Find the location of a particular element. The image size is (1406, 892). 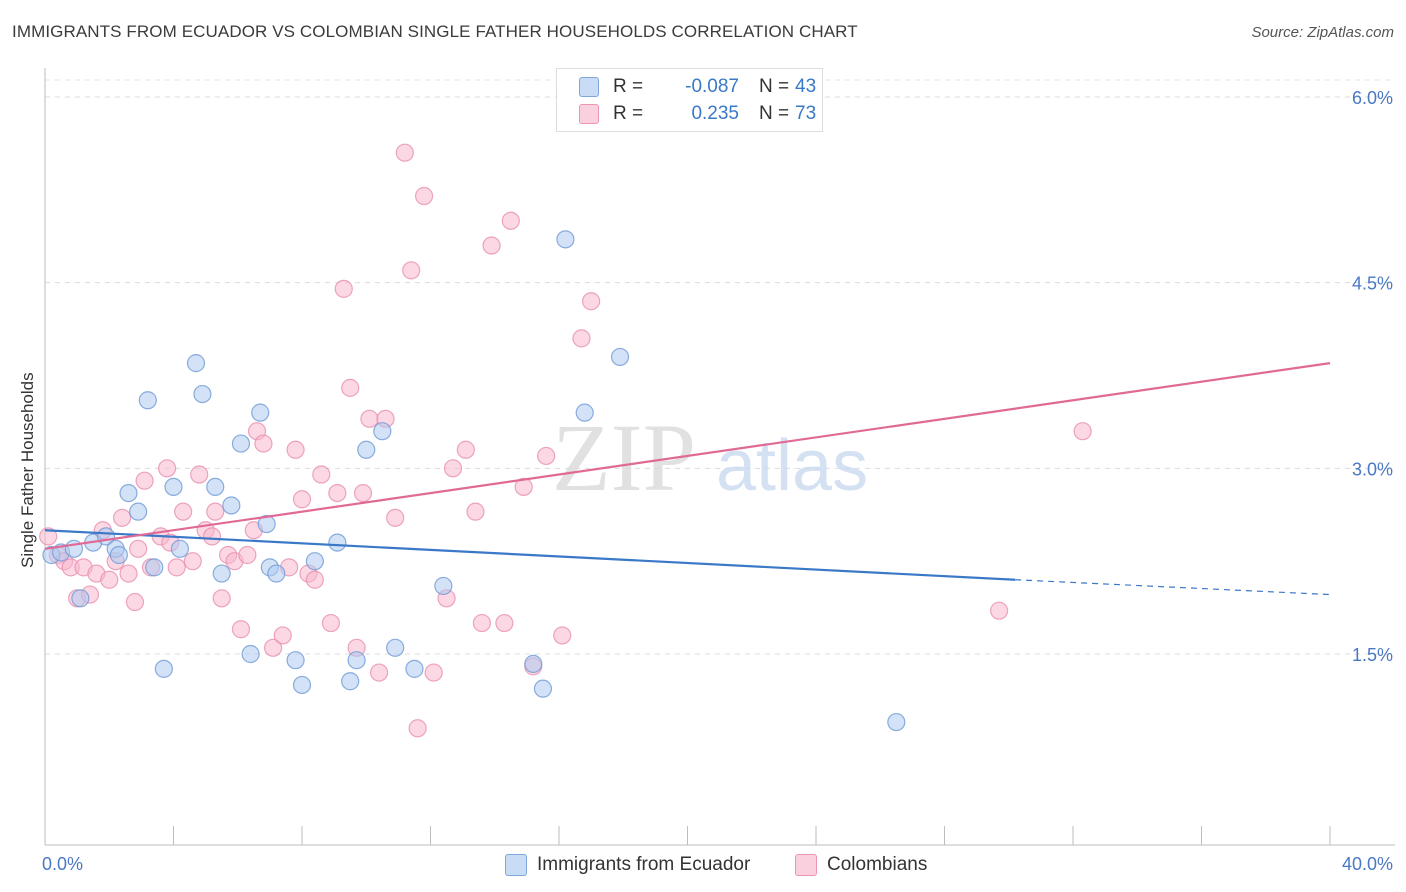

ecuador-trend-extension is located at coordinates (1173, 587).